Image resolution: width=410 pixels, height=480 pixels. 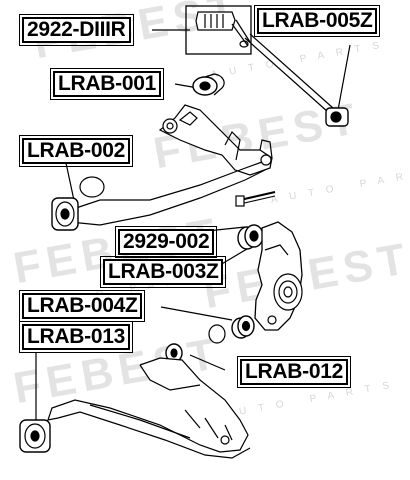 What do you see at coordinates (278, 276) in the screenshot?
I see `knuckle-part` at bounding box center [278, 276].